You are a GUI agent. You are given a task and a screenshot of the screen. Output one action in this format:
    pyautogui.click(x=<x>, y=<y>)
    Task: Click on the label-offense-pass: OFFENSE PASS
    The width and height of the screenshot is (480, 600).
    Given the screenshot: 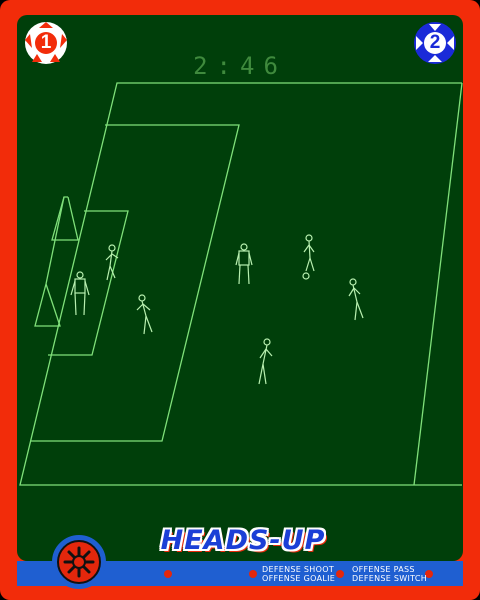 What is the action you would take?
    pyautogui.click(x=383, y=569)
    